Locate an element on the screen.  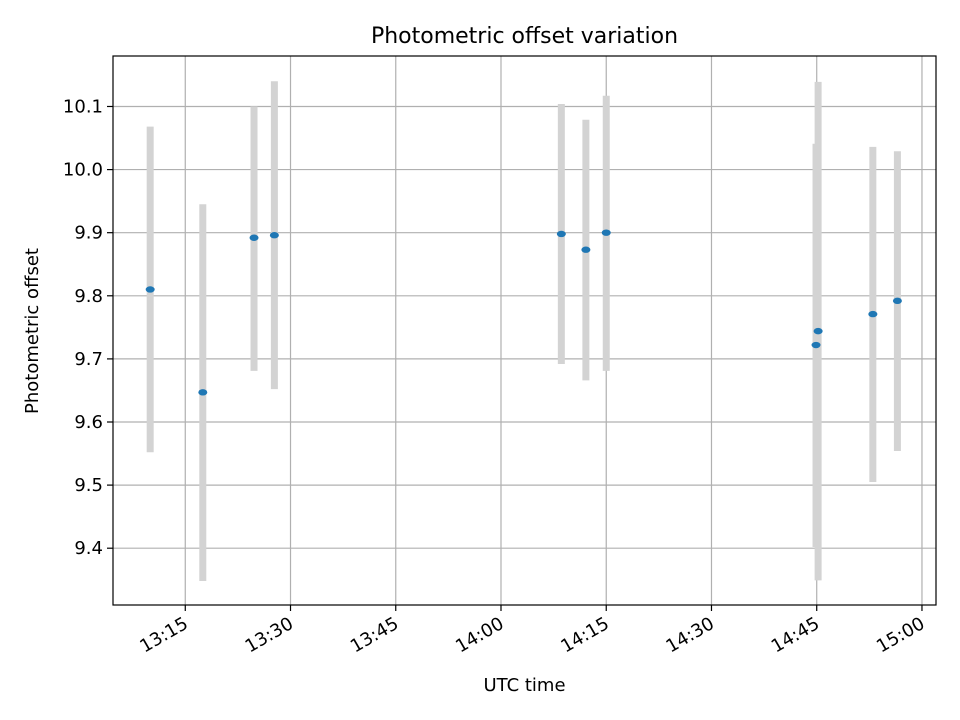
chart-title: Photometric offset variation is located at coordinates (524, 36).